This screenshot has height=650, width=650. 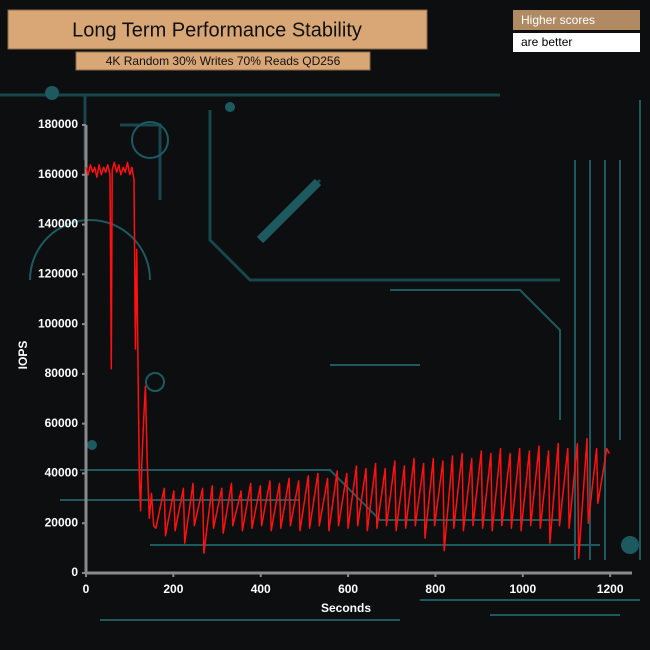 What do you see at coordinates (346, 608) in the screenshot?
I see `x-axis-label: Seconds` at bounding box center [346, 608].